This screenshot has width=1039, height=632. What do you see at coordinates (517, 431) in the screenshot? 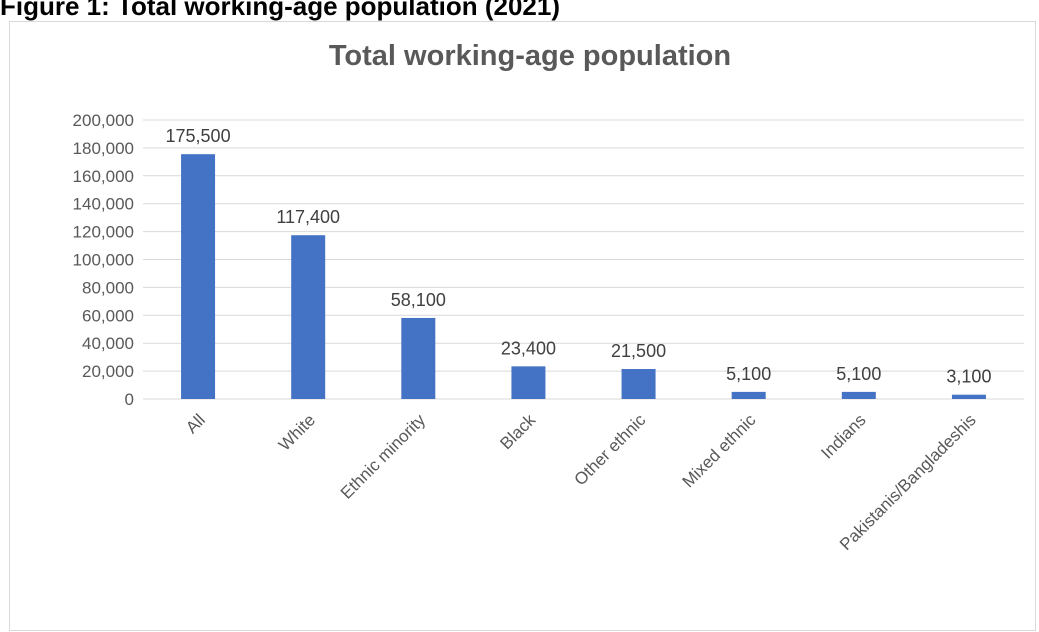
I see `x-tick-label: Black` at bounding box center [517, 431].